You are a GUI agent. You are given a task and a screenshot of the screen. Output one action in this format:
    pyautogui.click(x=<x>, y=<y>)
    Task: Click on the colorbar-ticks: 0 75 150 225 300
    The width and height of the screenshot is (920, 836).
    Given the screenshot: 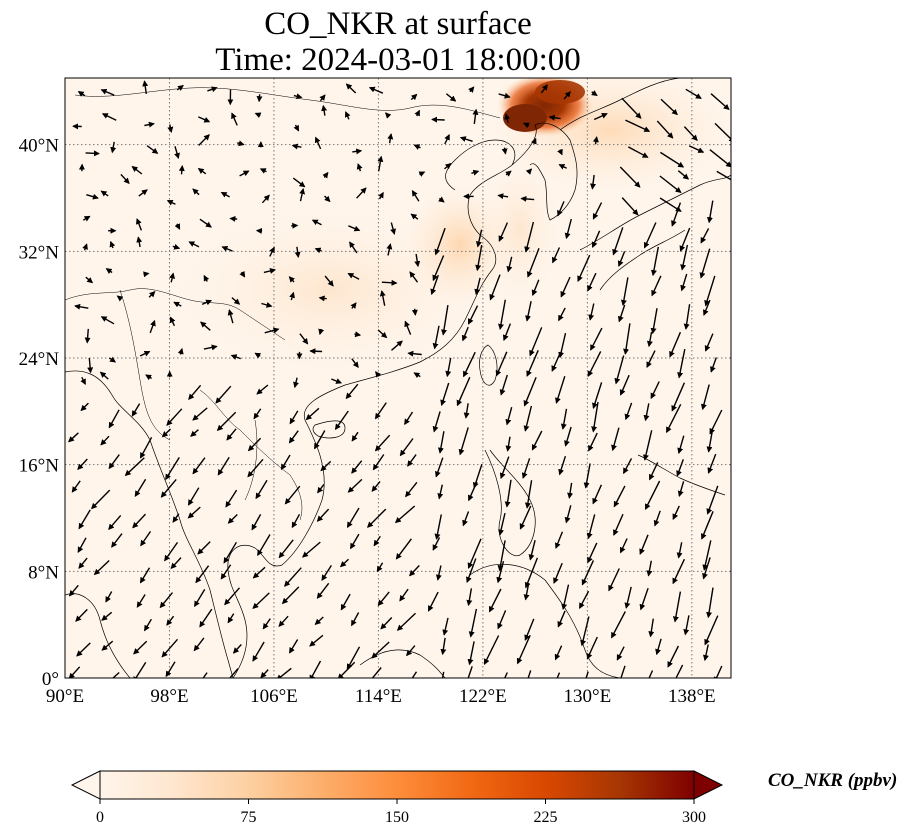 What is the action you would take?
    pyautogui.click(x=401, y=812)
    